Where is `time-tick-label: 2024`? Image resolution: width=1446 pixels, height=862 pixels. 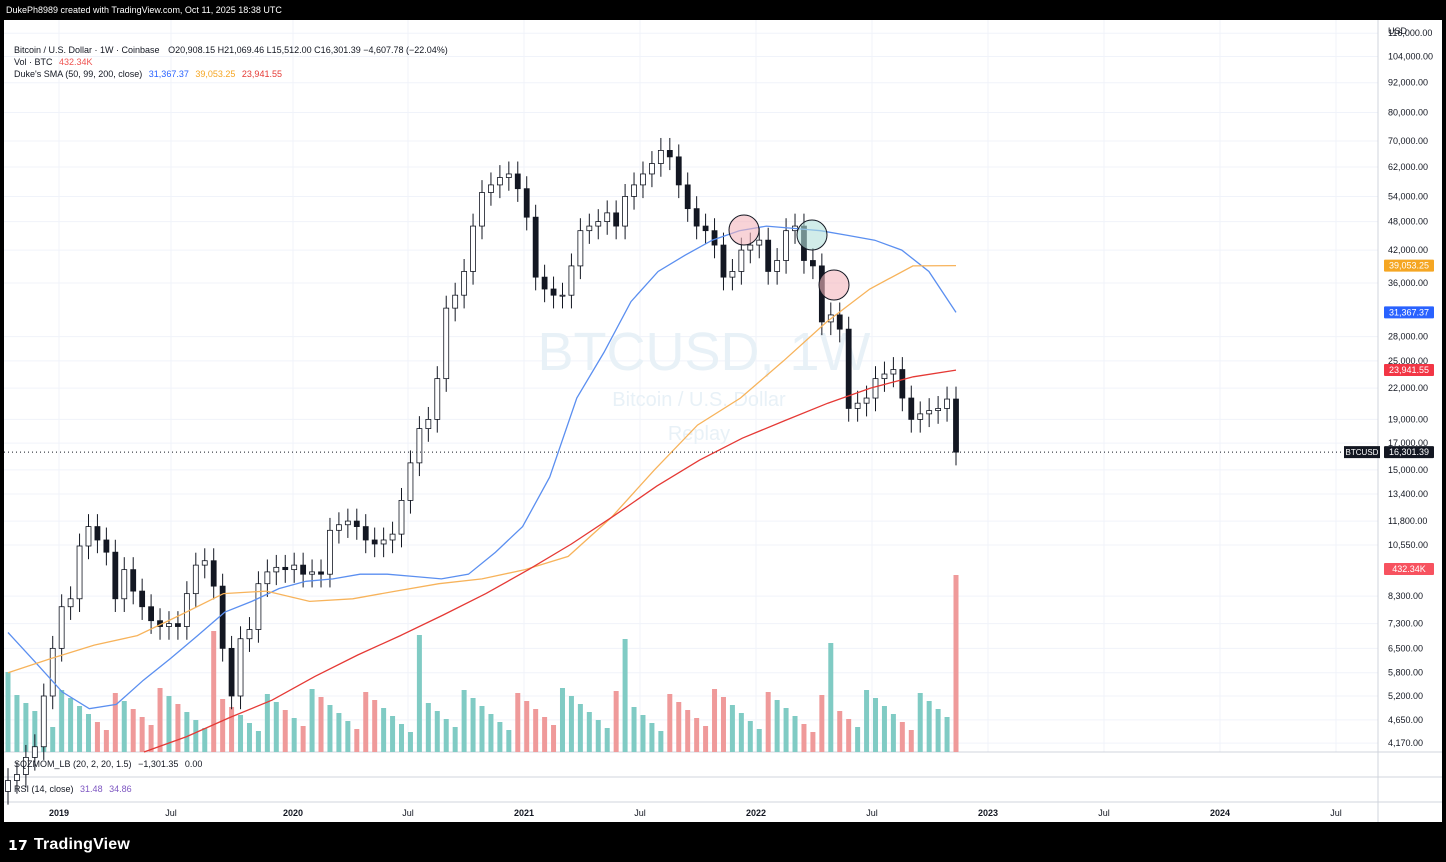
time-tick-label: 2024 is located at coordinates (1220, 813).